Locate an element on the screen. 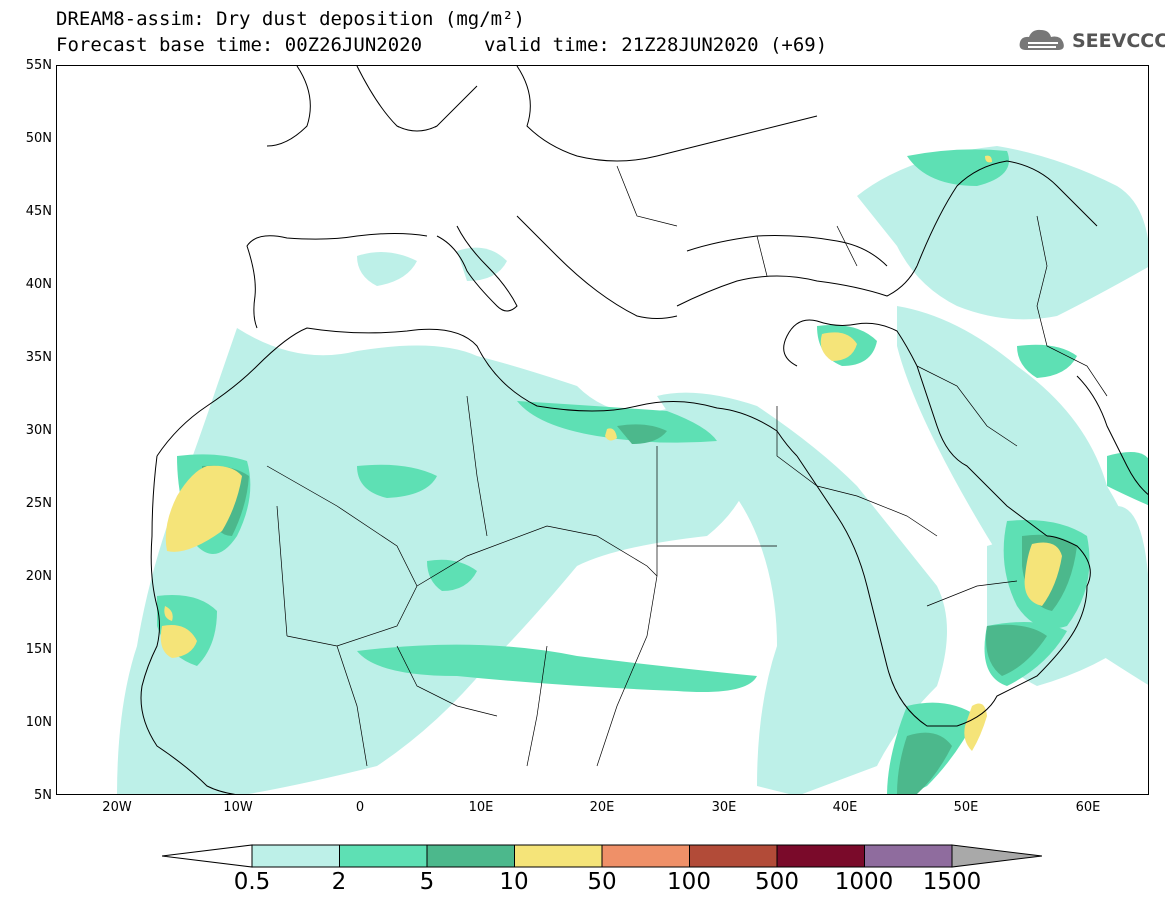 The image size is (1165, 907). lon-label: 10E is located at coordinates (481, 807).